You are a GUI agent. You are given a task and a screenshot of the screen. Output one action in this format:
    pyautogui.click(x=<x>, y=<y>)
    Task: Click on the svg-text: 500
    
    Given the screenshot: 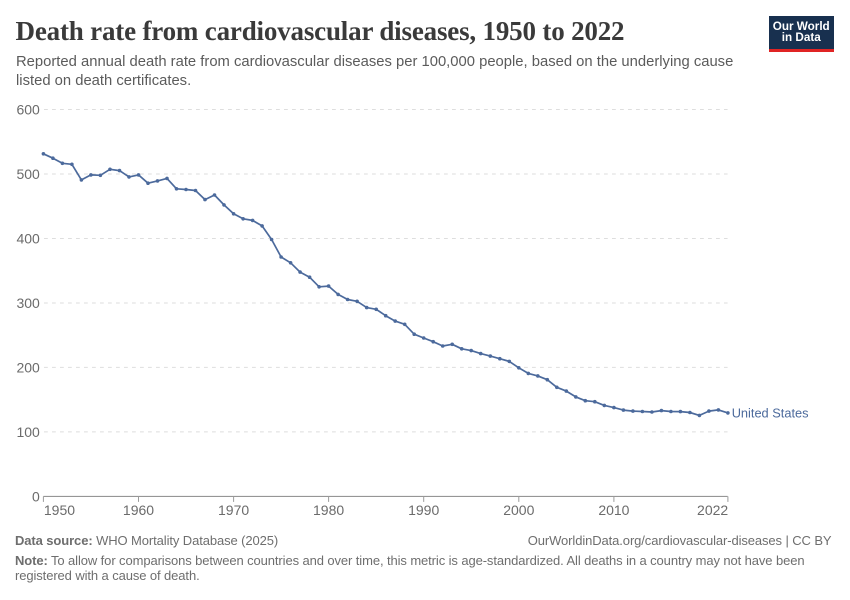 What is the action you would take?
    pyautogui.click(x=28, y=174)
    